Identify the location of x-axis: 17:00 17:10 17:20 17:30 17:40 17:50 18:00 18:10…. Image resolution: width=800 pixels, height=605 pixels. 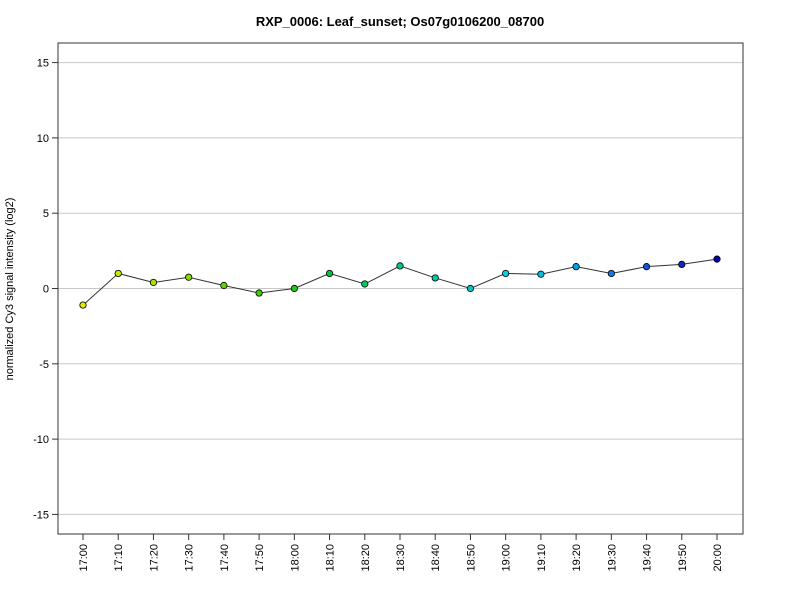
(401, 553).